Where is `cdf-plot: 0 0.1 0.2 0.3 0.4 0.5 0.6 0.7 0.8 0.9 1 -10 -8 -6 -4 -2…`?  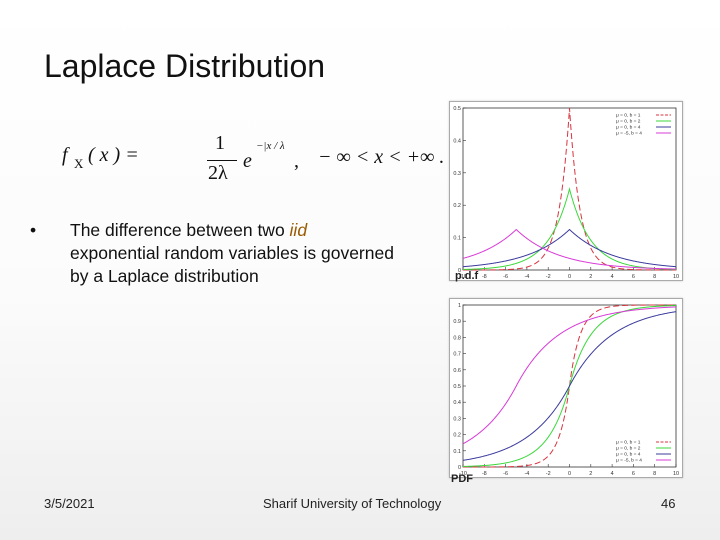 cdf-plot: 0 0.1 0.2 0.3 0.4 0.5 0.6 0.7 0.8 0.9 1 -10 -8 -6 -4 -2… is located at coordinates (566, 388).